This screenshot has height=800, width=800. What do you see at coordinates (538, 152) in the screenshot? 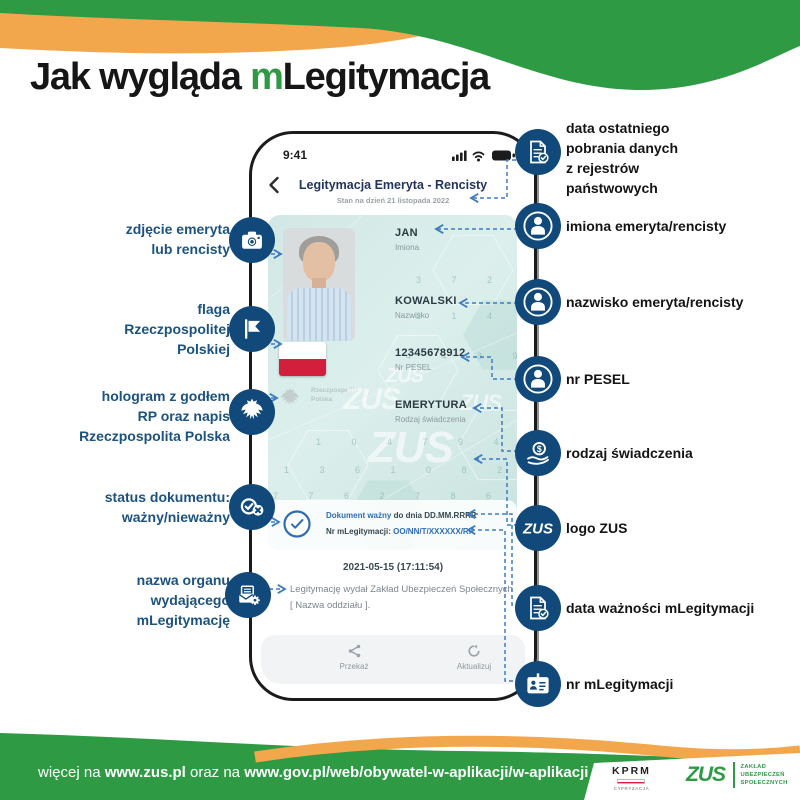
I see `document-sync-icon` at bounding box center [538, 152].